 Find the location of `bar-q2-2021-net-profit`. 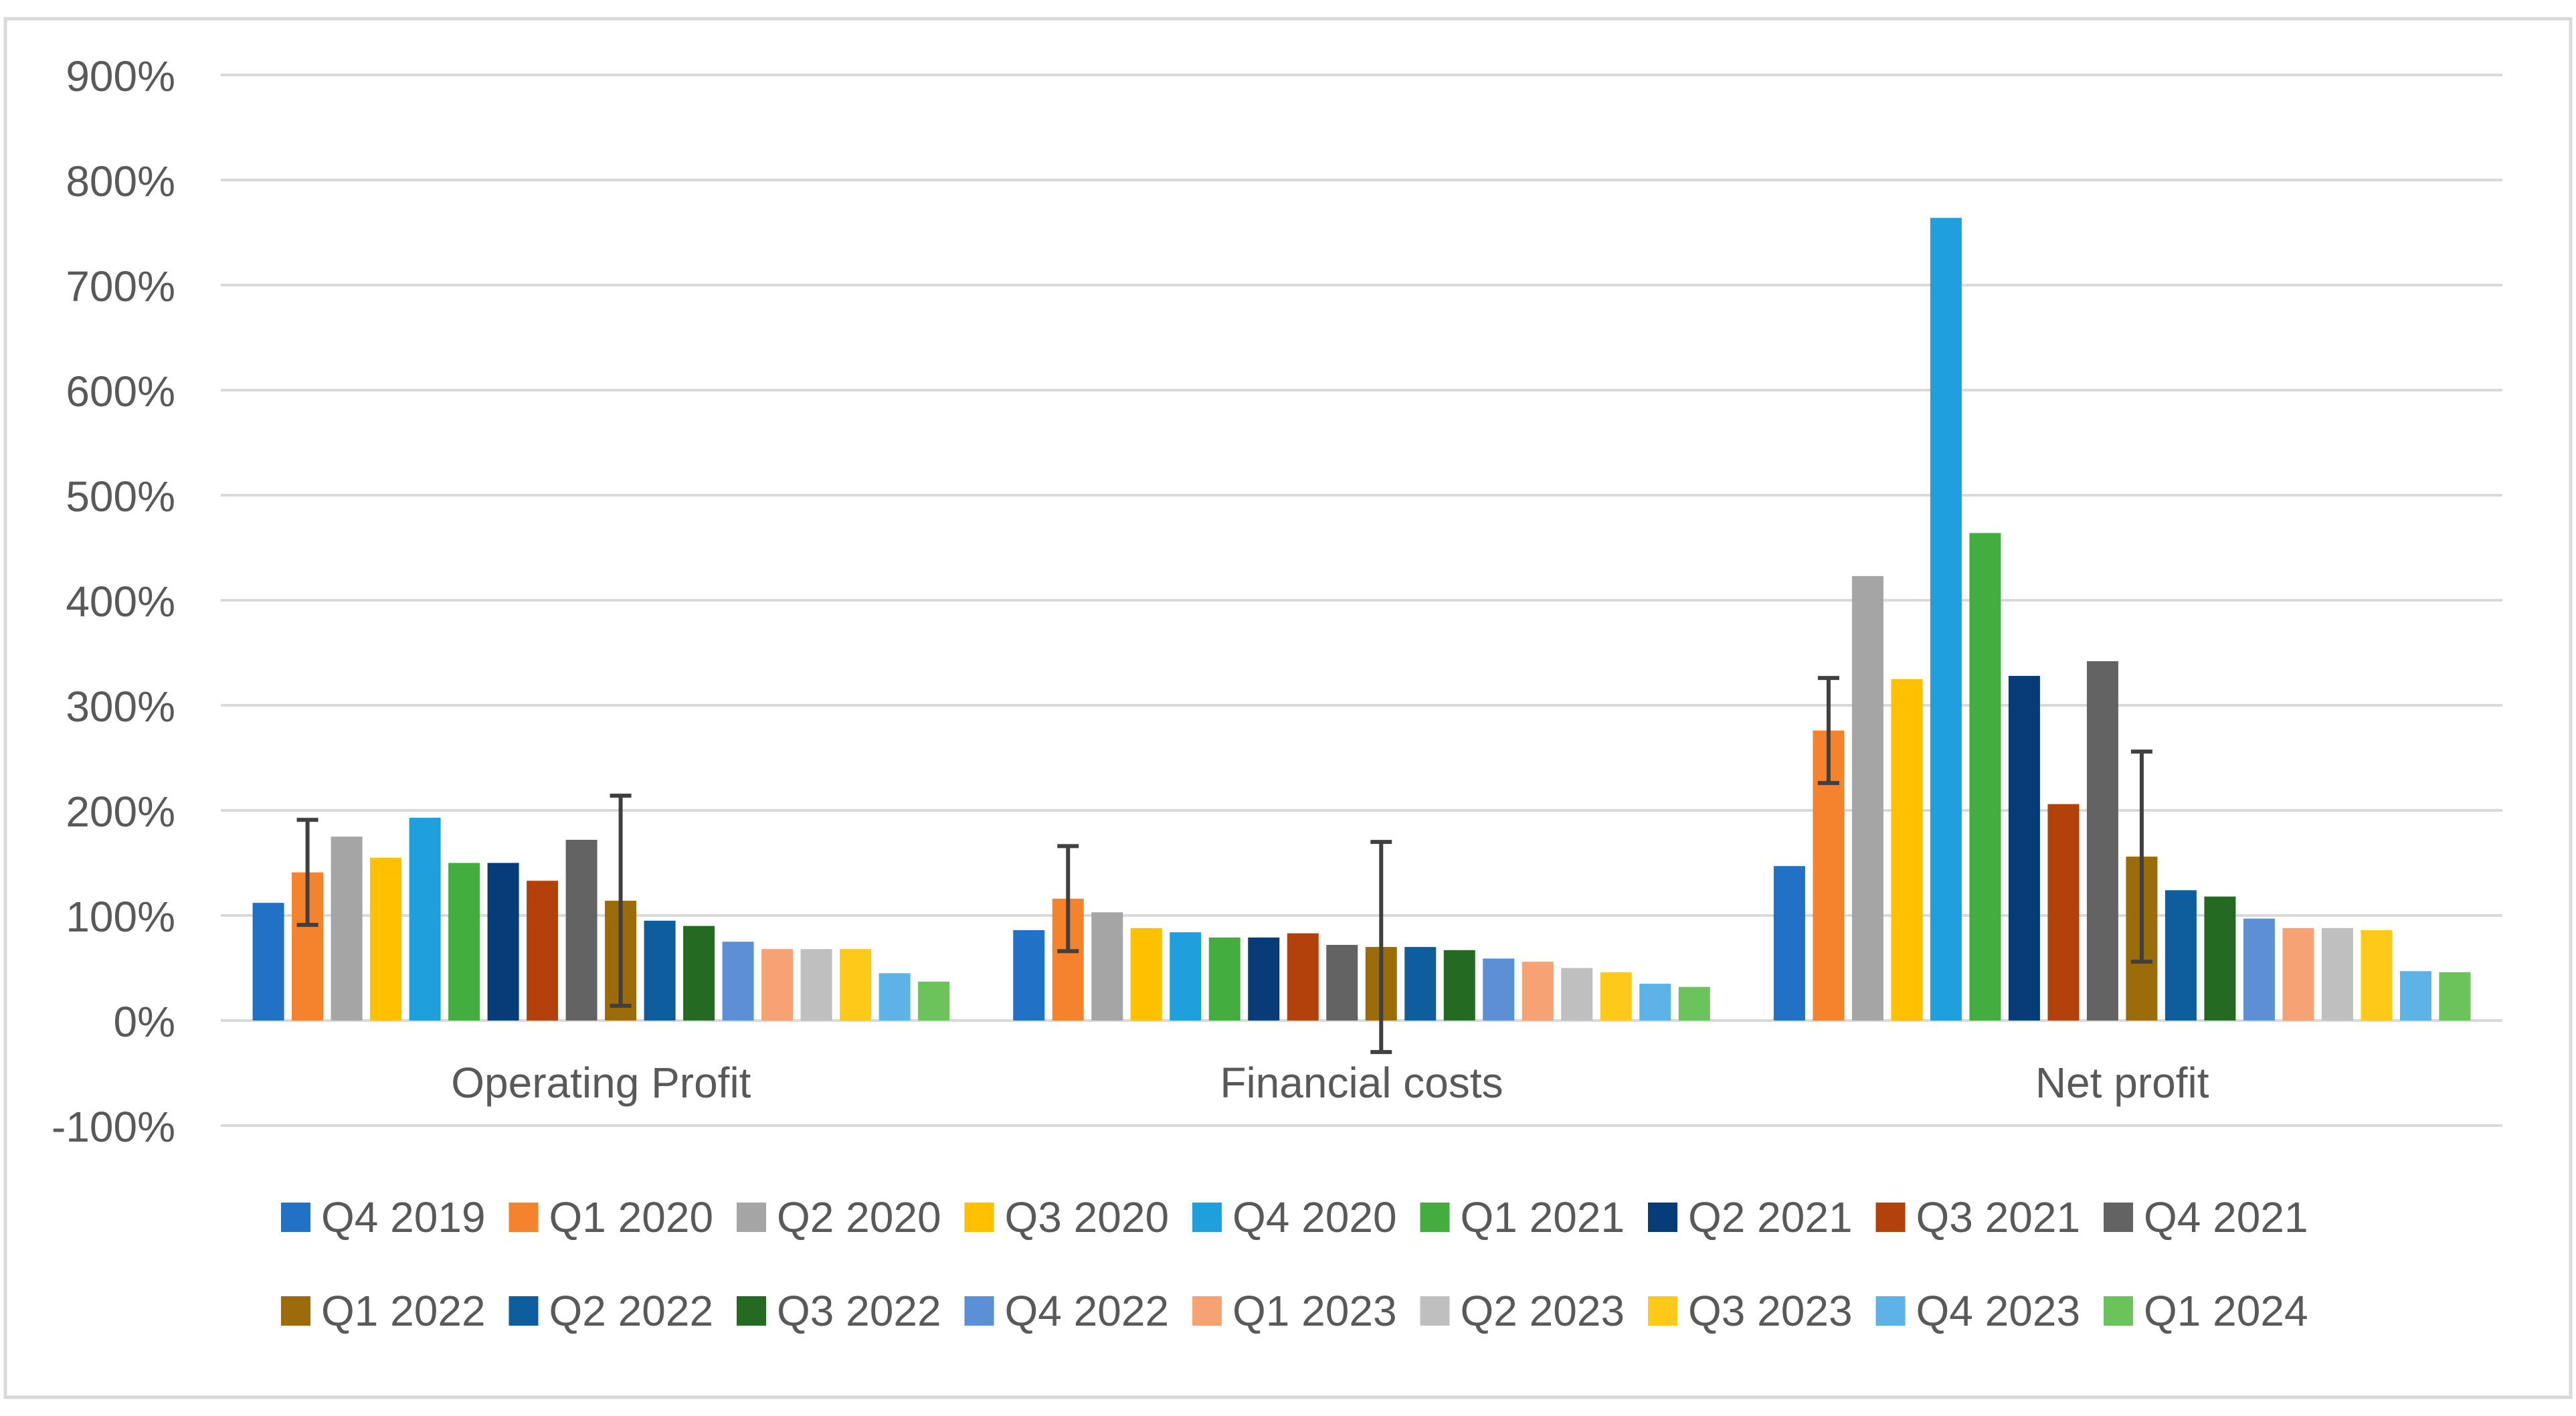

bar-q2-2021-net-profit is located at coordinates (2024, 848).